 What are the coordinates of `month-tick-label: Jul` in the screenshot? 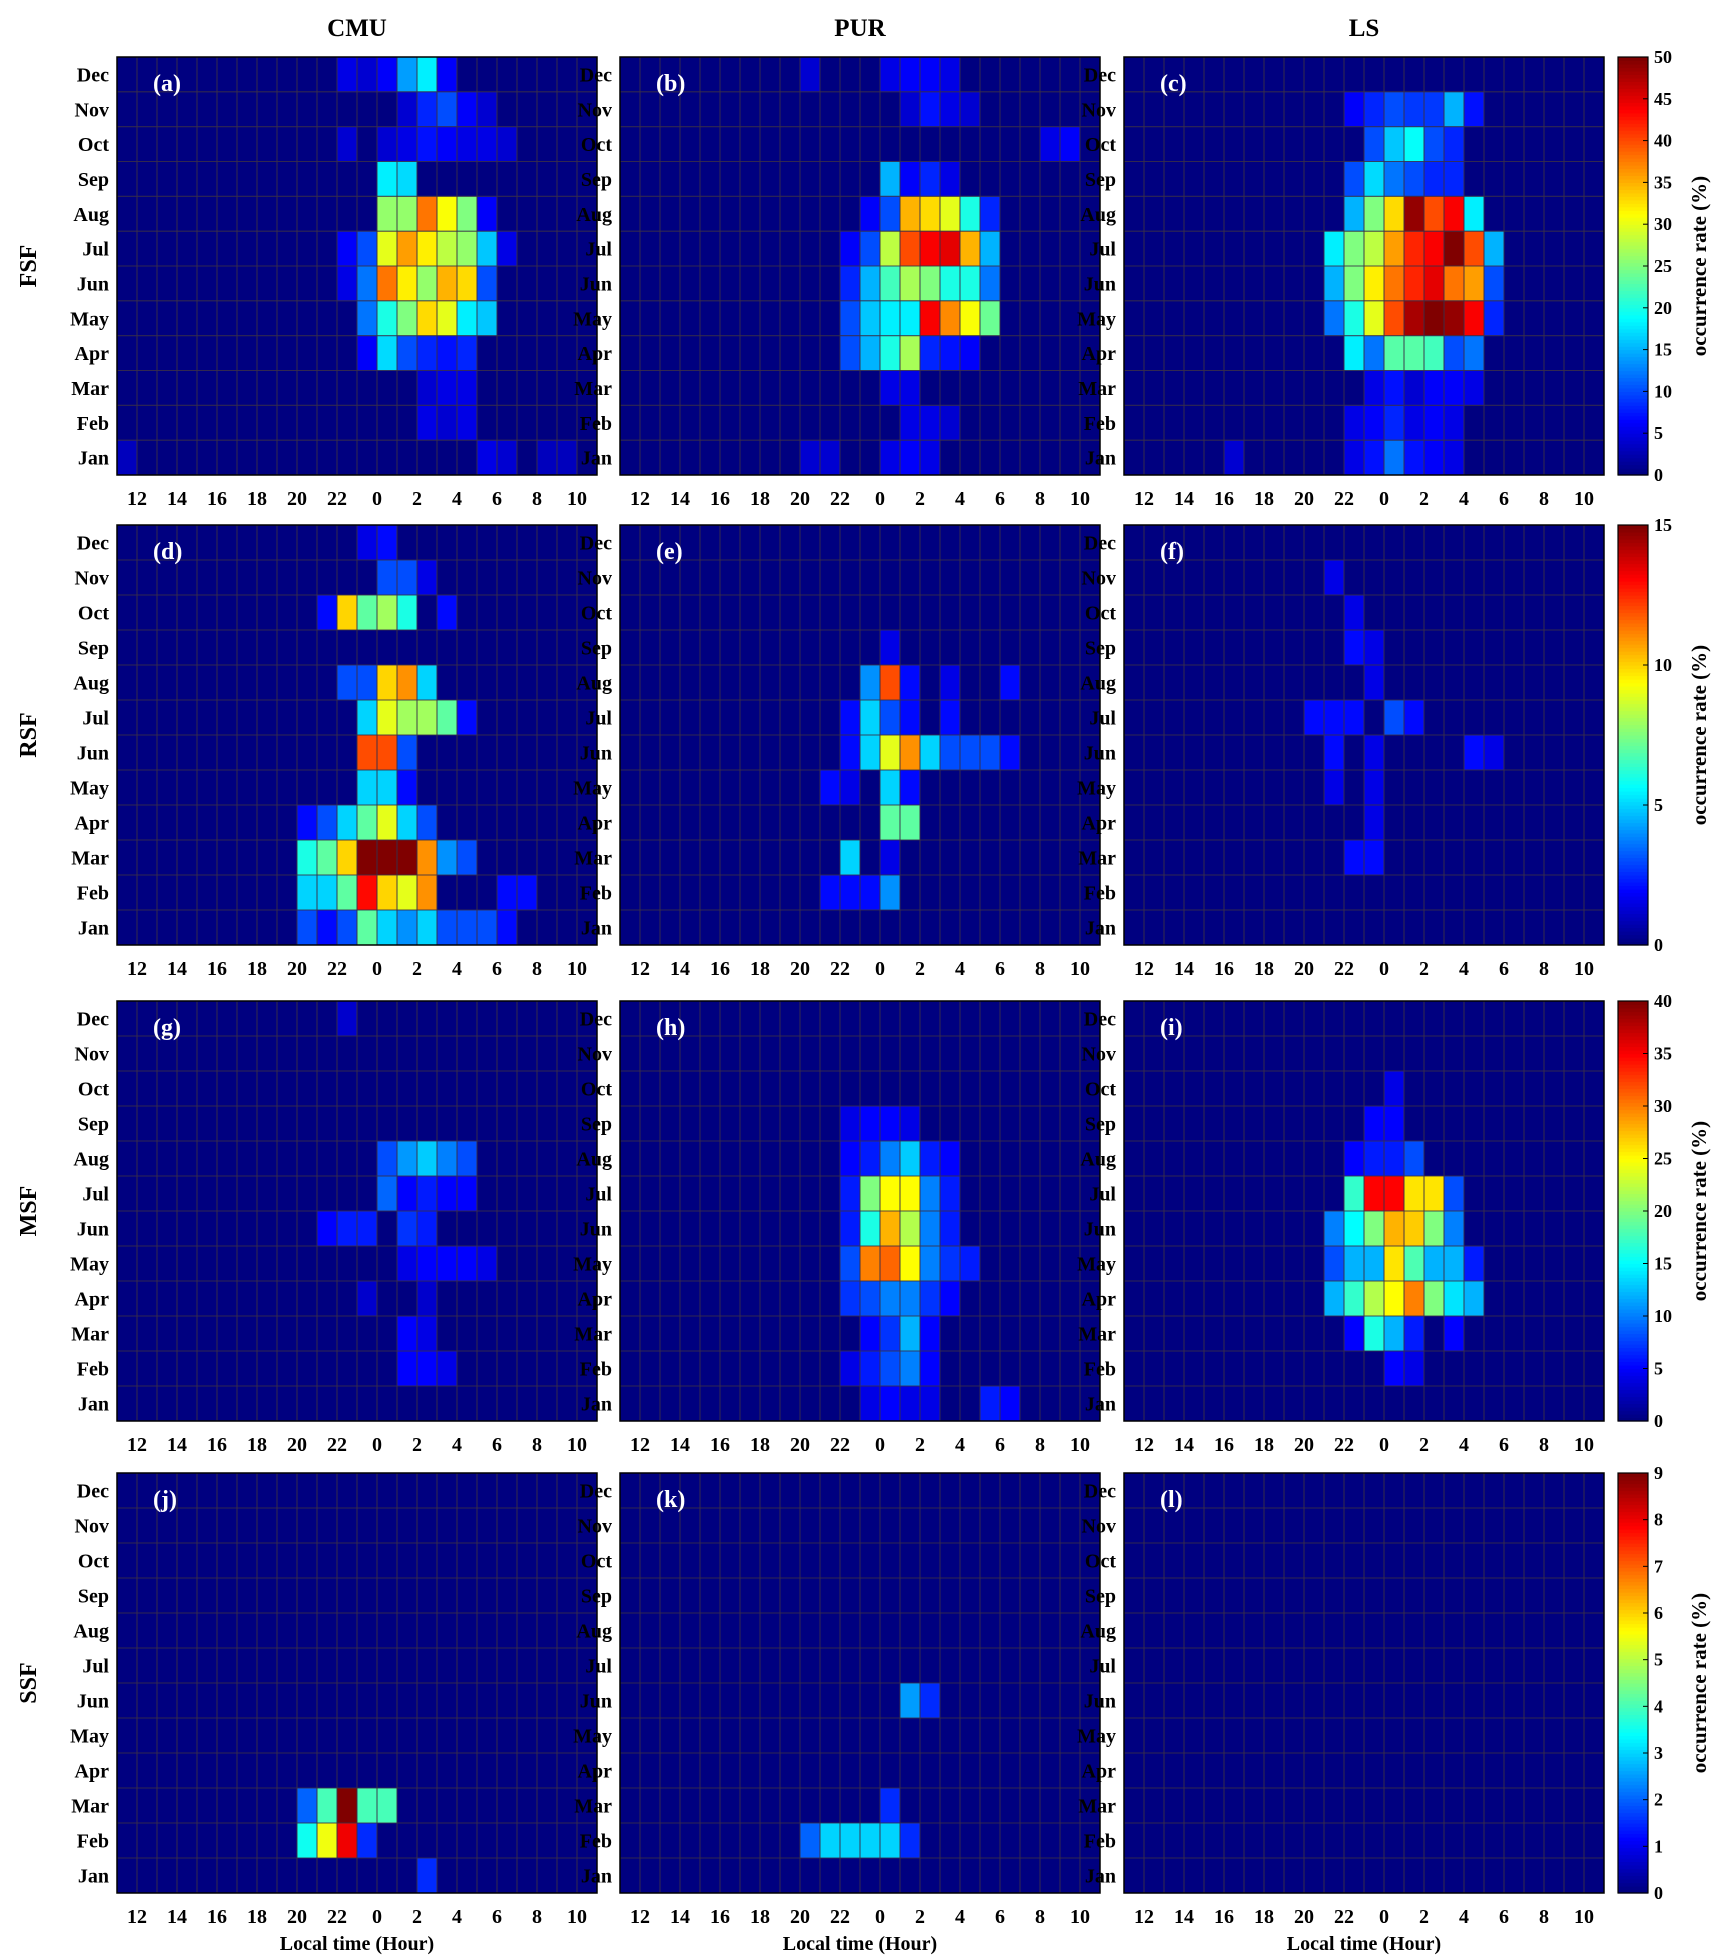 It's located at (598, 719).